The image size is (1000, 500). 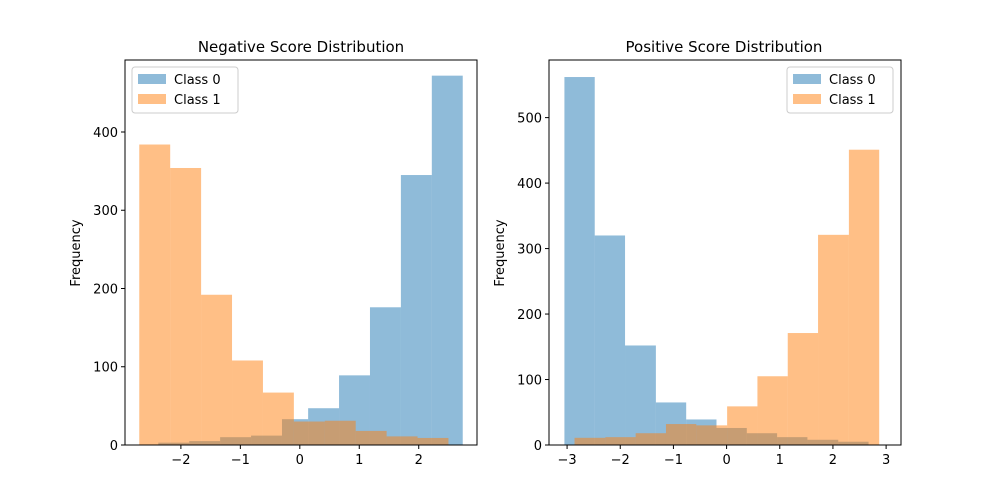 What do you see at coordinates (724, 47) in the screenshot?
I see `chart-title: Positive Score Distribution` at bounding box center [724, 47].